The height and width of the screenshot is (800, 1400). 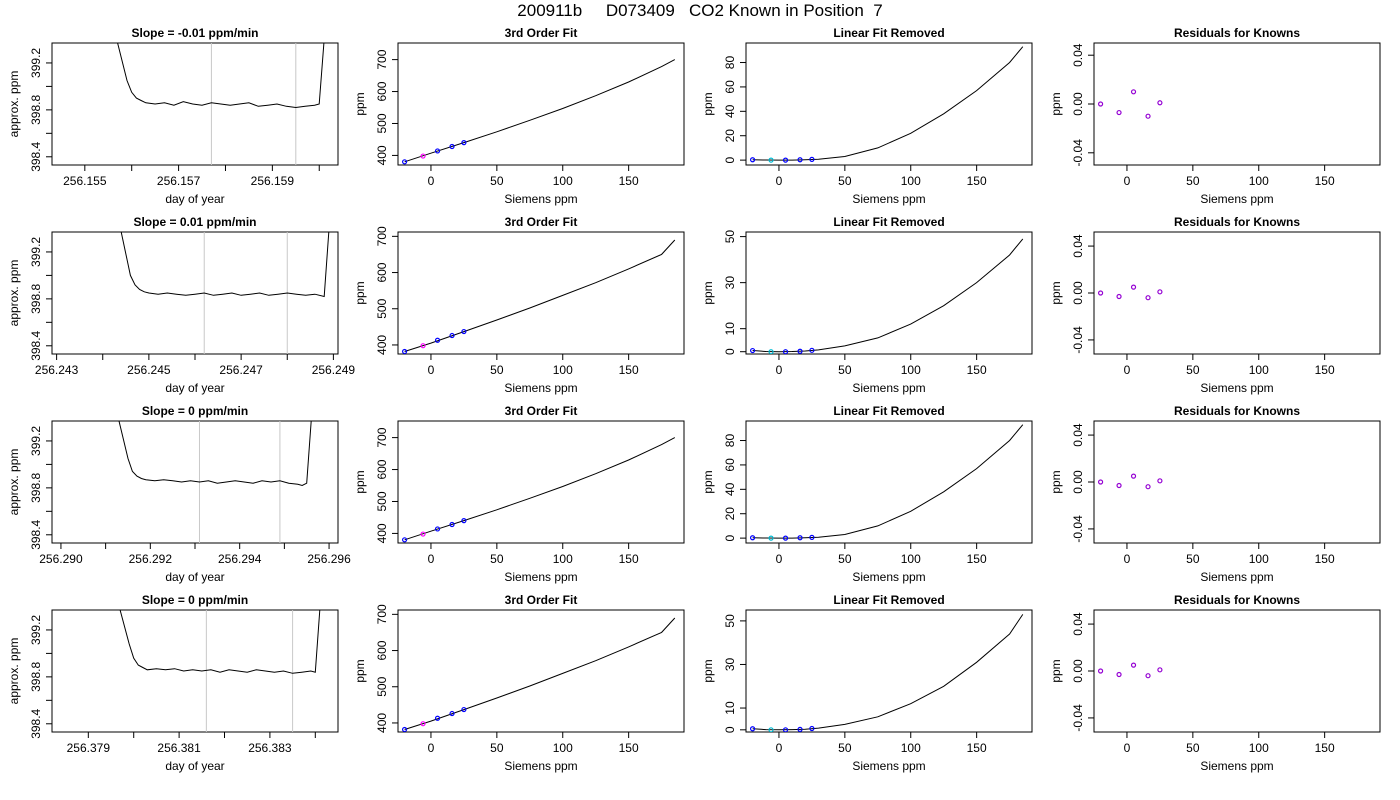 I want to click on y-tick-label: 10, so click(x=730, y=329).